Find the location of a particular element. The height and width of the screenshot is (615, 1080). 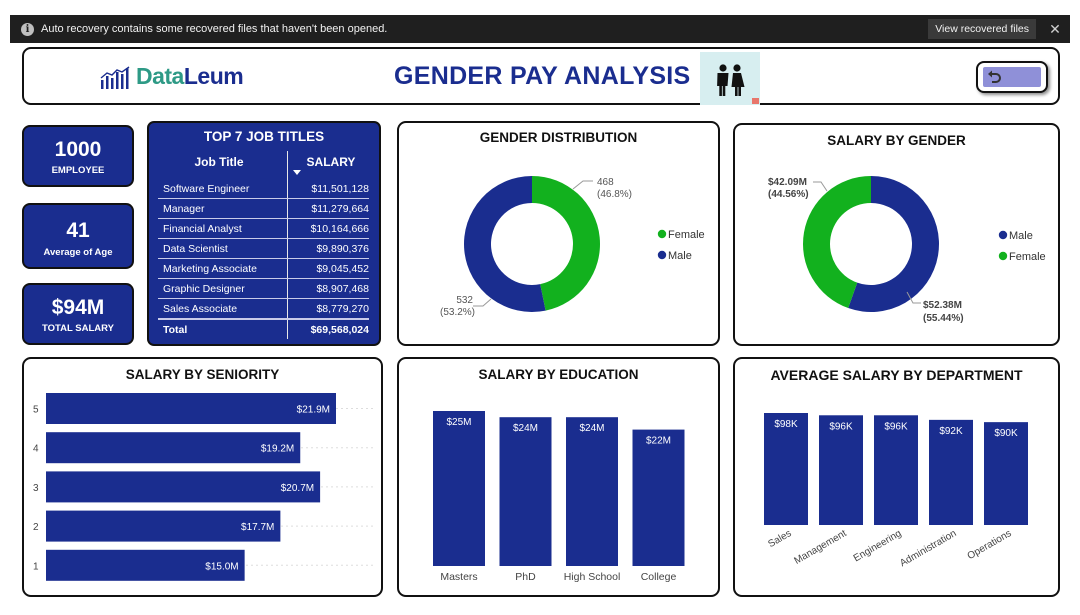

dataleum-logo: DataLeum is located at coordinates (172, 76).